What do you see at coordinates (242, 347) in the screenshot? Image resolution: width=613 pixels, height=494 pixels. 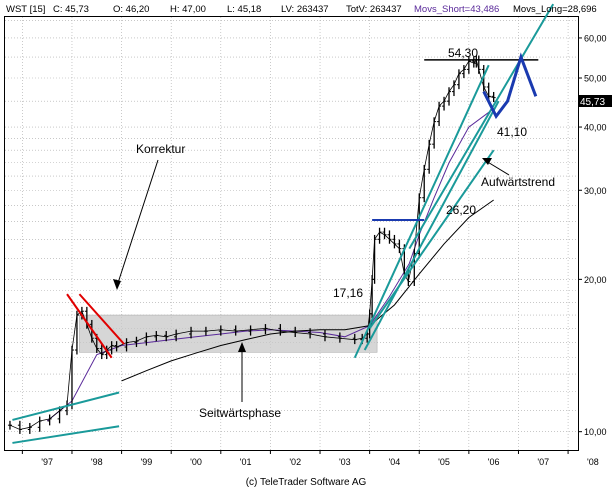 I see `arrow-seitwaertsphase-head` at bounding box center [242, 347].